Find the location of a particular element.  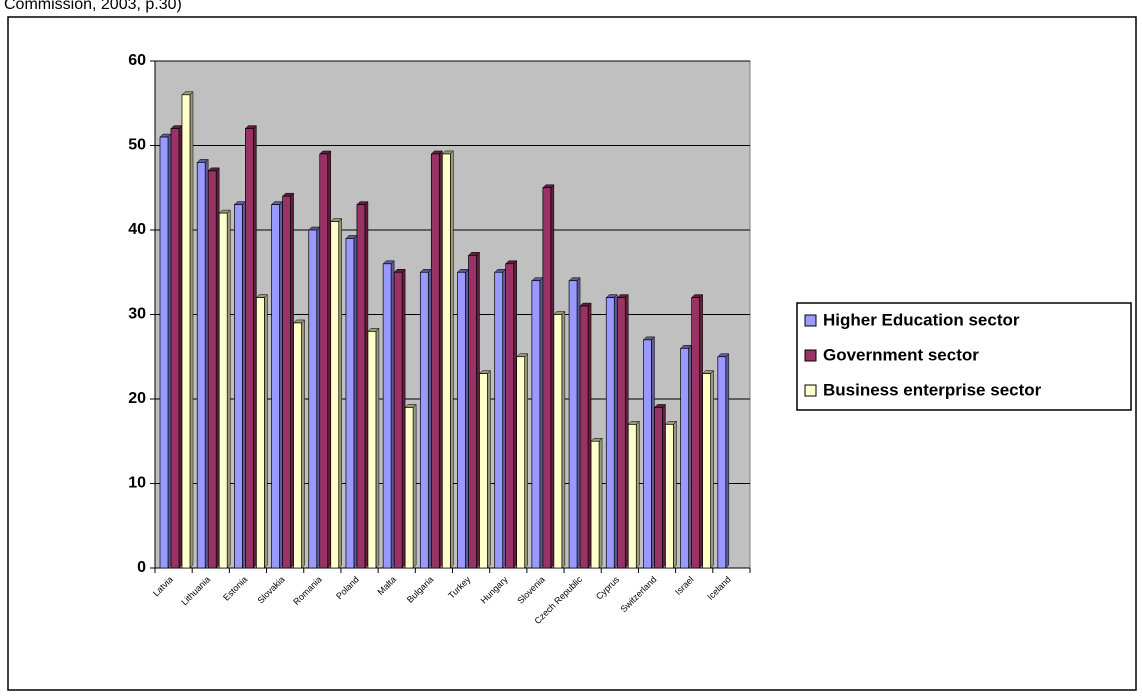

legend-label: Business enterprise sector is located at coordinates (932, 389).